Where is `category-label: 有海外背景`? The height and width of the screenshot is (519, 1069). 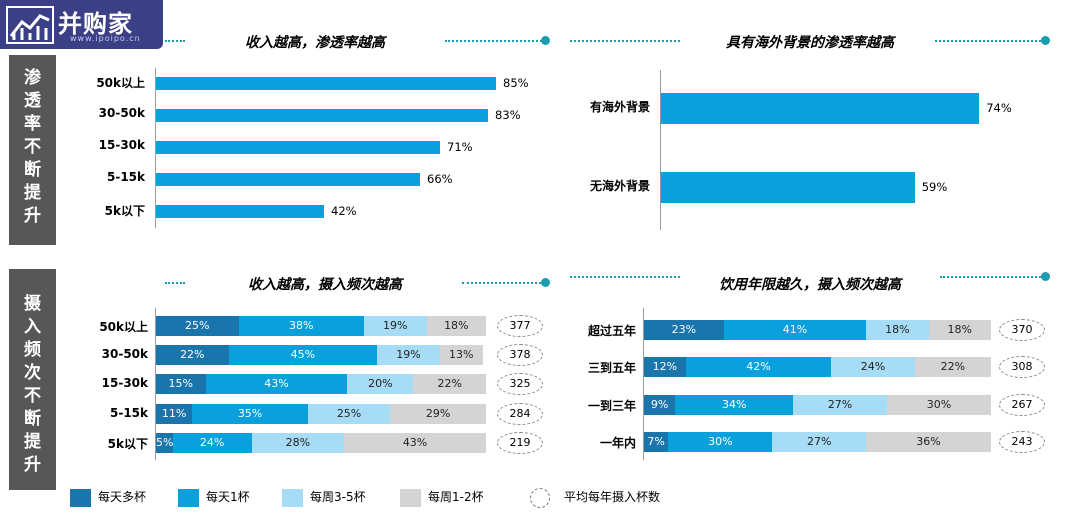
category-label: 有海外背景 is located at coordinates (619, 107).